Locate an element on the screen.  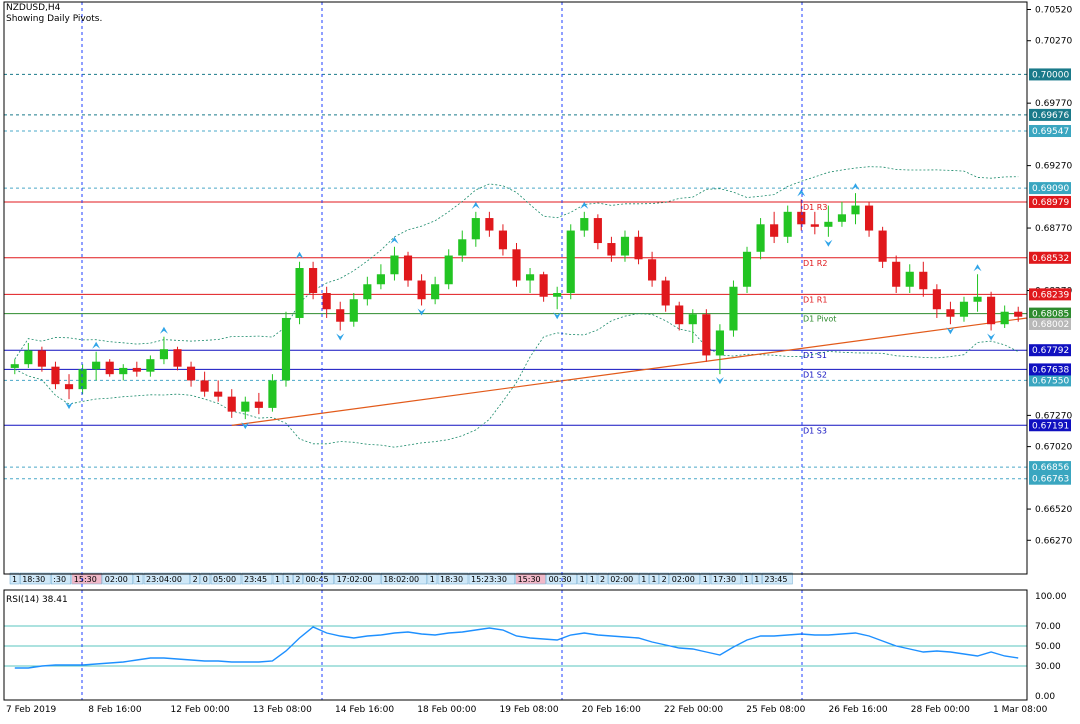
price-tick-label: 0.67270 is located at coordinates (1053, 416).